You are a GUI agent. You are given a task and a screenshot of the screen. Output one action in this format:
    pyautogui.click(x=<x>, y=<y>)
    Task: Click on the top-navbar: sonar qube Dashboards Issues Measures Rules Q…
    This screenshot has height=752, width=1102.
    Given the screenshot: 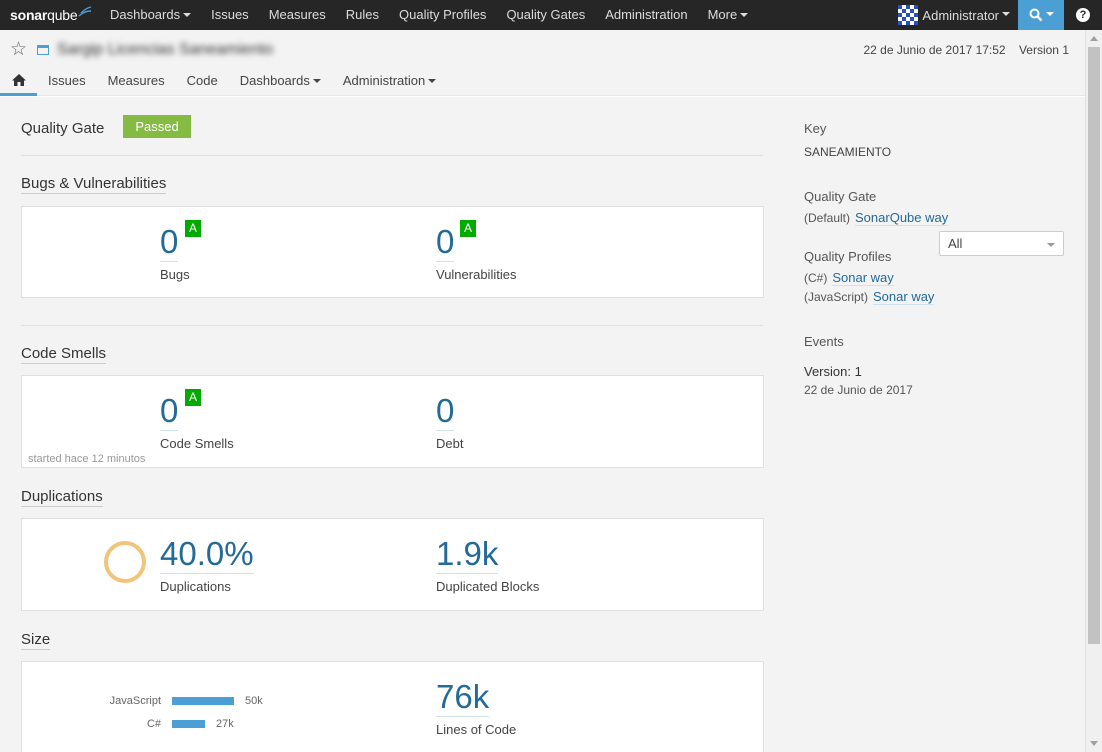 What is the action you would take?
    pyautogui.click(x=551, y=15)
    